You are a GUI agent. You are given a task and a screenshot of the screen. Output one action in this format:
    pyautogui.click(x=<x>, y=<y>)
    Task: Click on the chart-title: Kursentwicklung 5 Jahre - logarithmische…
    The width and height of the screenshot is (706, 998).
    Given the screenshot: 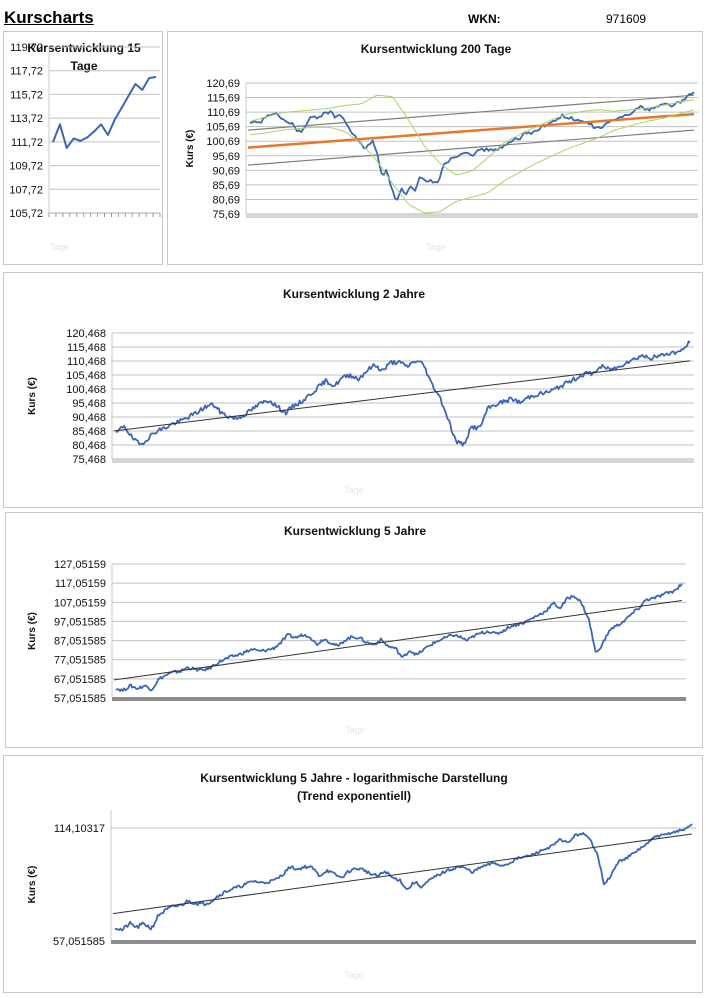 What is the action you would take?
    pyautogui.click(x=353, y=778)
    